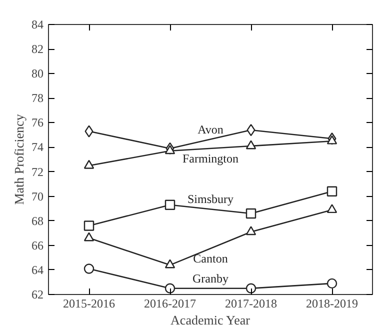 Image resolution: width=378 pixels, height=330 pixels. Describe the element at coordinates (38, 123) in the screenshot. I see `y-tick-label: 76` at that location.